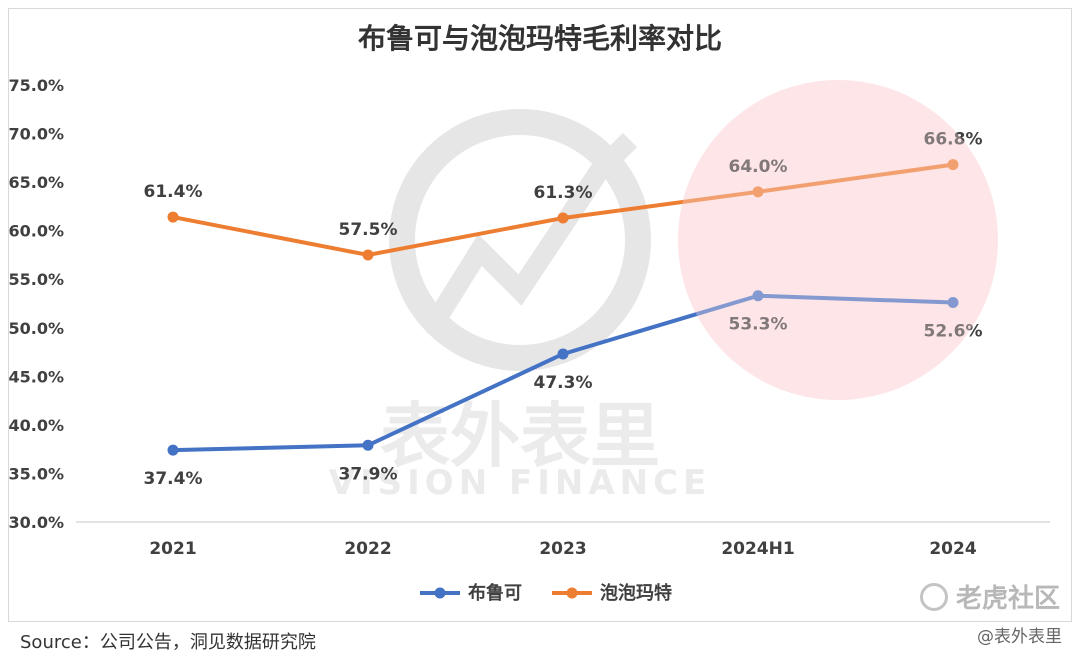 This screenshot has height=658, width=1080. Describe the element at coordinates (540, 38) in the screenshot. I see `chart-title: 布鲁可与泡泡玛特毛利率对比` at that location.